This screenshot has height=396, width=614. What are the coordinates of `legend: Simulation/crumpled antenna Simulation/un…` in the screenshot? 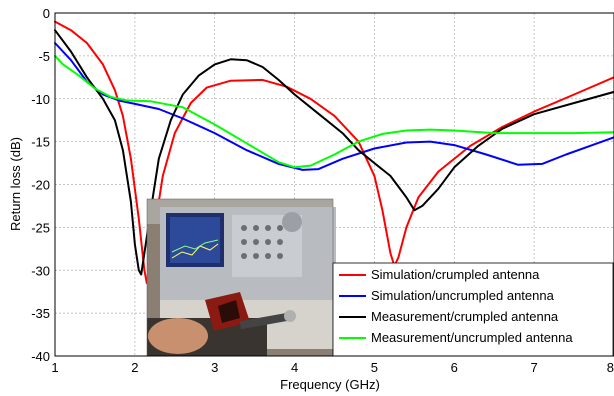 It's located at (473, 309).